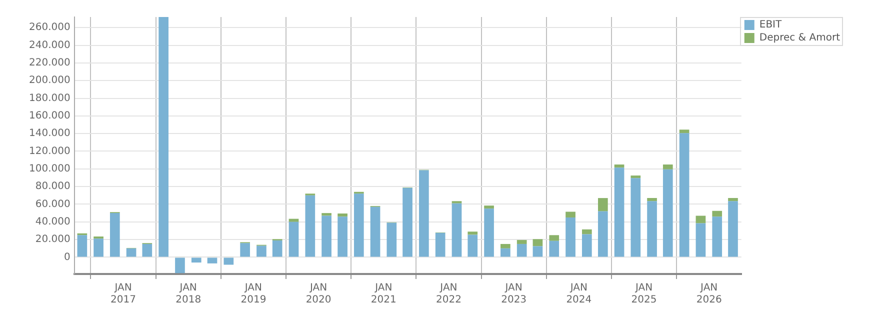 The image size is (876, 313). I want to click on y-tick-label: 140.000, so click(49, 134).